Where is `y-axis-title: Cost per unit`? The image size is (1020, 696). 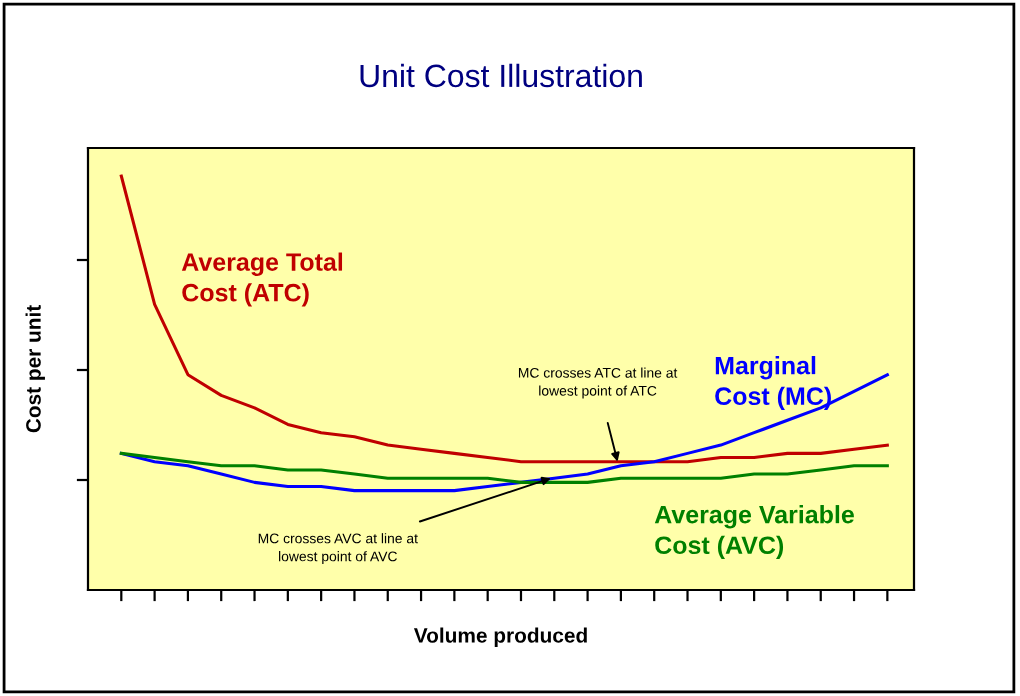
y-axis-title: Cost per unit is located at coordinates (35, 369).